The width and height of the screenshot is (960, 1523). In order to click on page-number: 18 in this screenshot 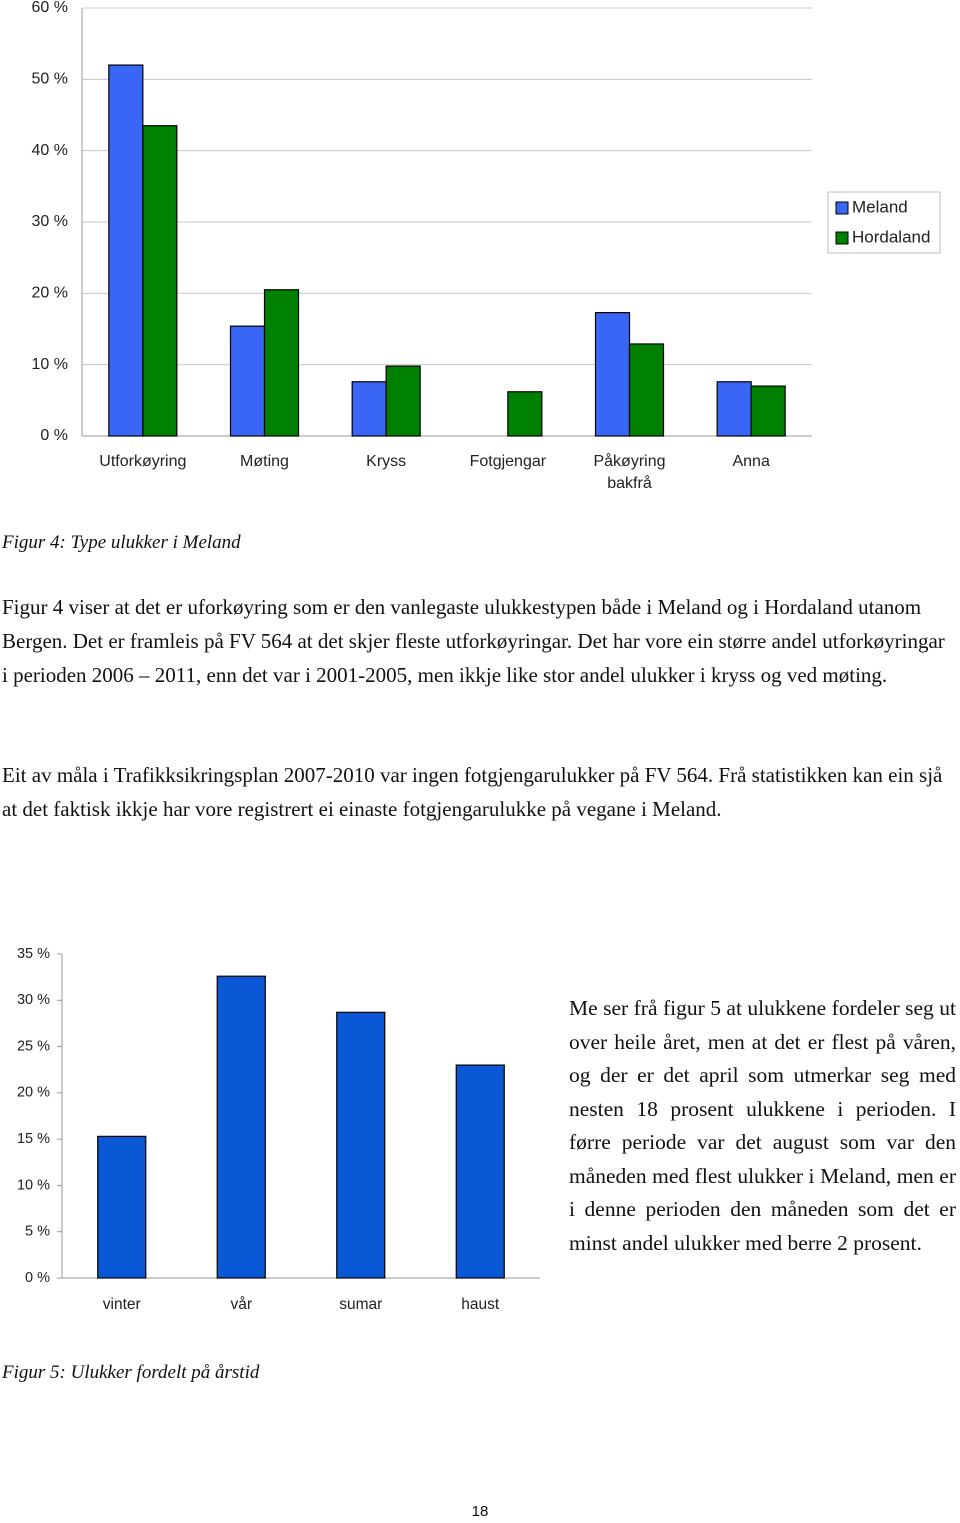, I will do `click(480, 1511)`.